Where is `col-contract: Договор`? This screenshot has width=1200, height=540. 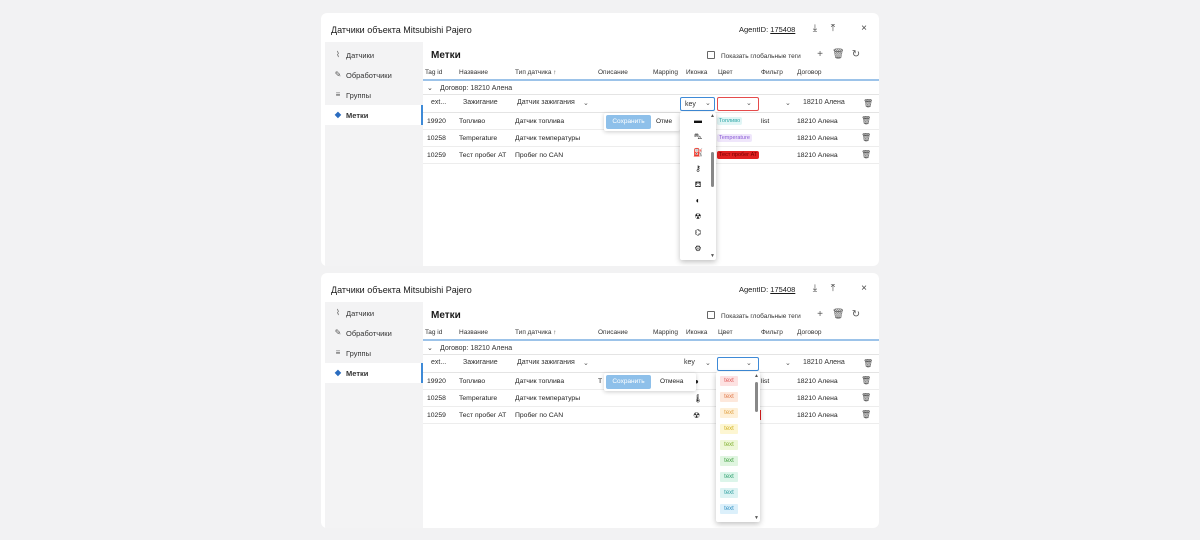
col-contract: Договор is located at coordinates (809, 72).